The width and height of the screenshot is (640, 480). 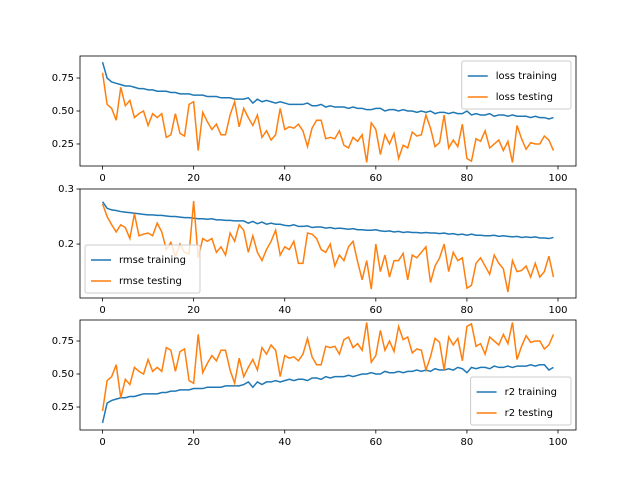 I want to click on legend-label: r2 training, so click(x=531, y=392).